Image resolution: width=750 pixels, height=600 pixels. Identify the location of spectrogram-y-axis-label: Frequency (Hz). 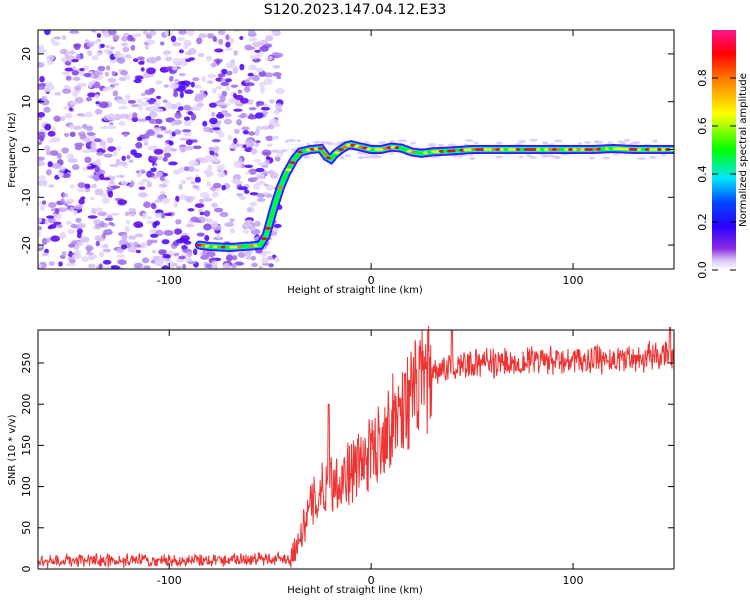
(12, 150).